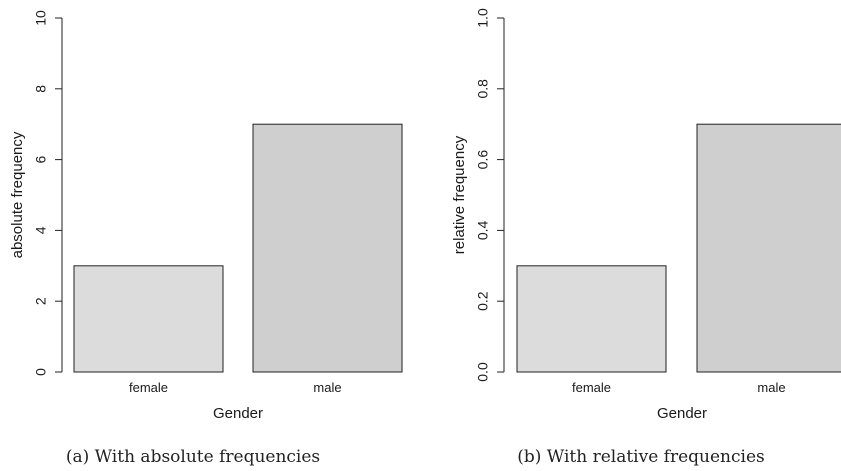 This screenshot has width=841, height=471. Describe the element at coordinates (771, 387) in the screenshot. I see `x-category-label-male-relative: male` at that location.